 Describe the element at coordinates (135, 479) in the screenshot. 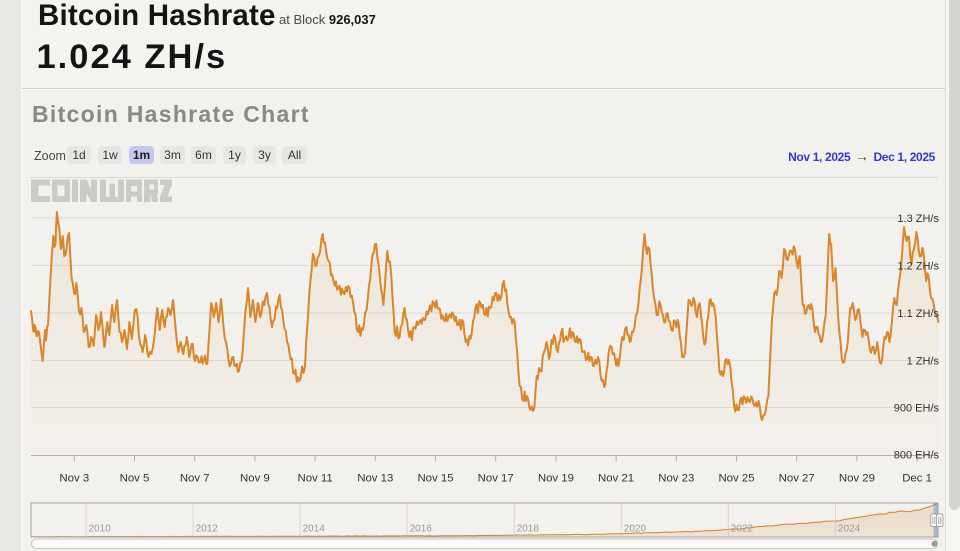

I see `svg-text: Nov 5` at that location.